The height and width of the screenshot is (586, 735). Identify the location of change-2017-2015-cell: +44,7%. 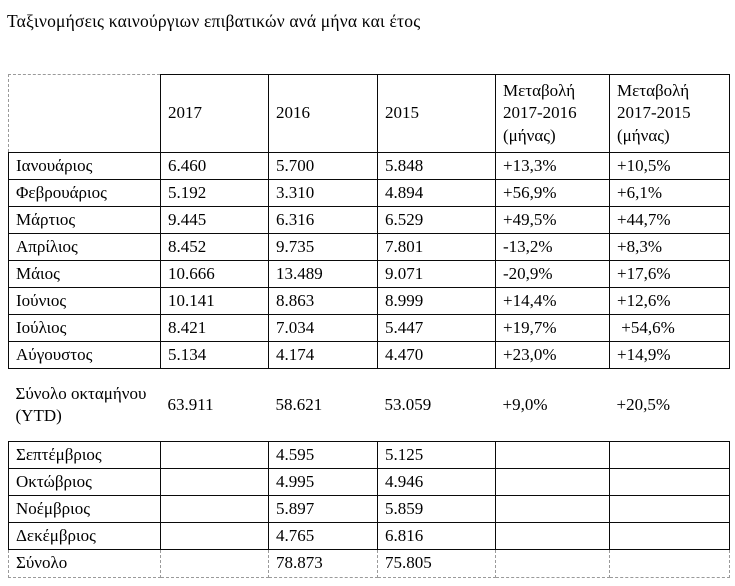
(669, 220).